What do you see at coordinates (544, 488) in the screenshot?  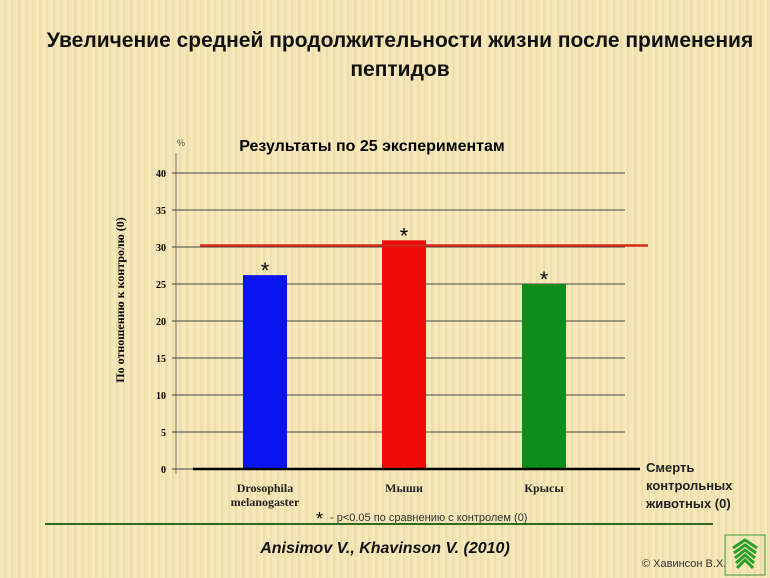 I see `x-tick-label: Крысы` at bounding box center [544, 488].